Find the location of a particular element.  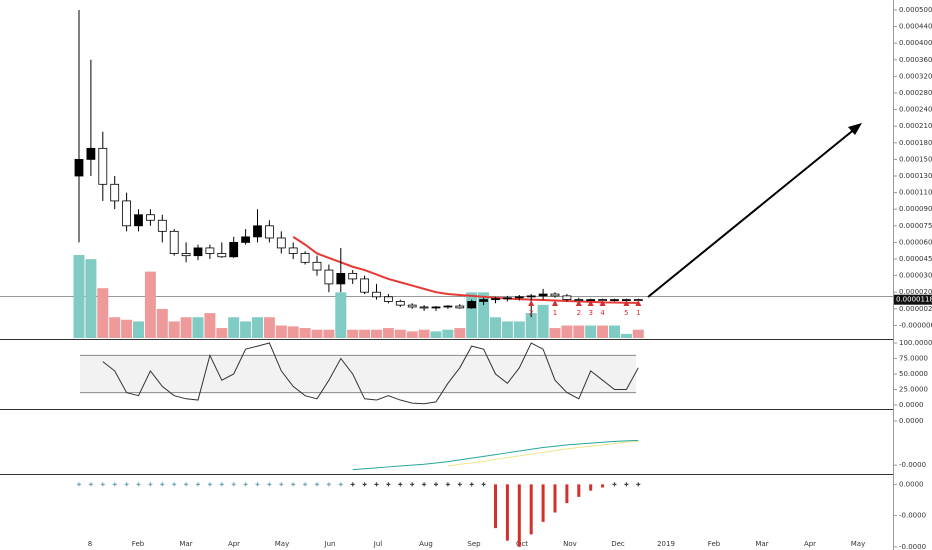

marker-label: 1 is located at coordinates (638, 313).